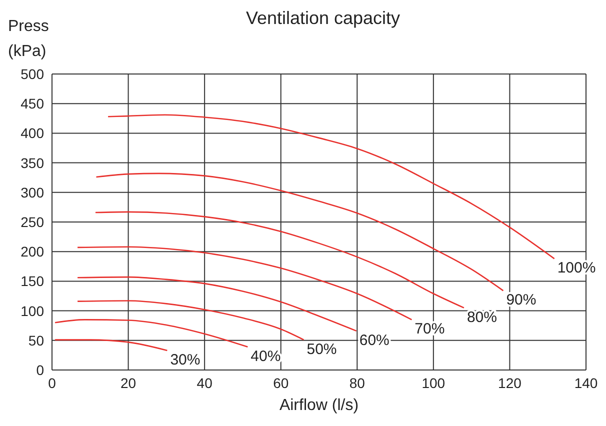 The width and height of the screenshot is (606, 426). I want to click on x-tick-label: 80, so click(357, 382).